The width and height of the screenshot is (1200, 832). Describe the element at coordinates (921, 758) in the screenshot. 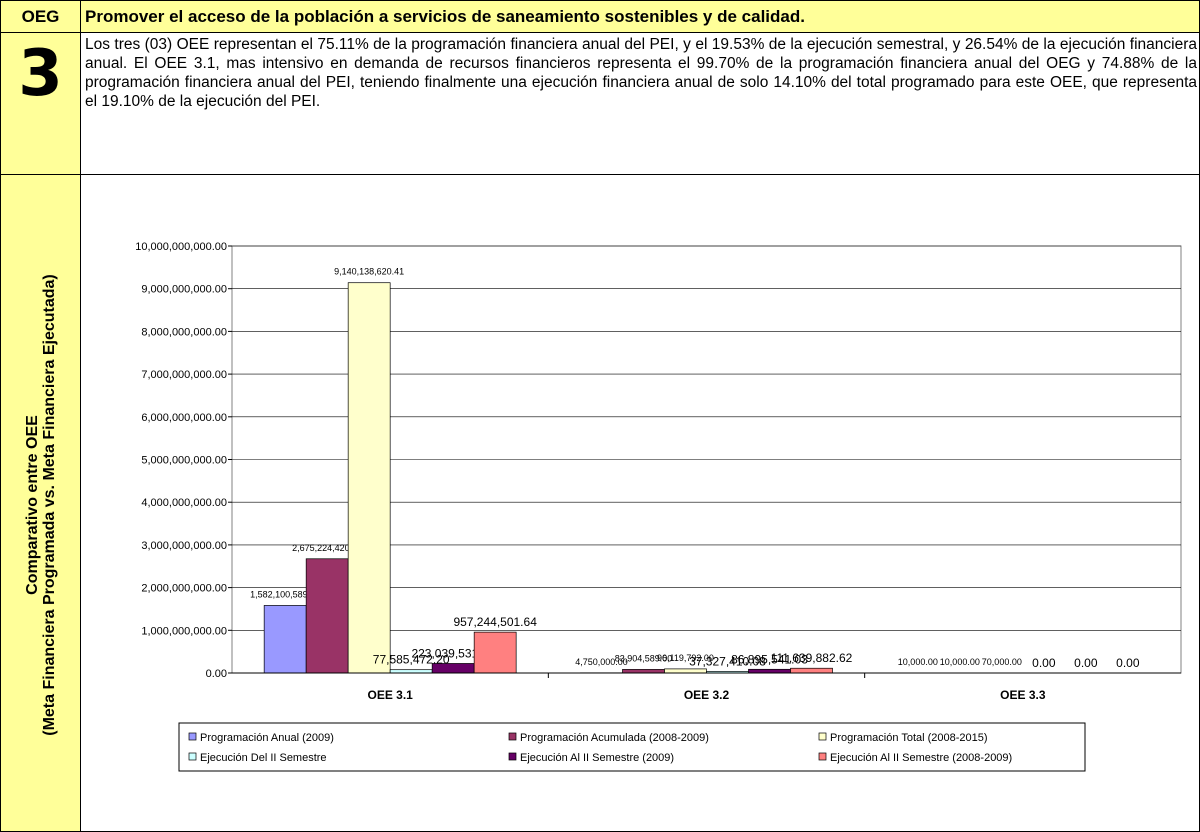

I see `legend-label: Ejecución Al II Semestre (2008-2009)` at that location.